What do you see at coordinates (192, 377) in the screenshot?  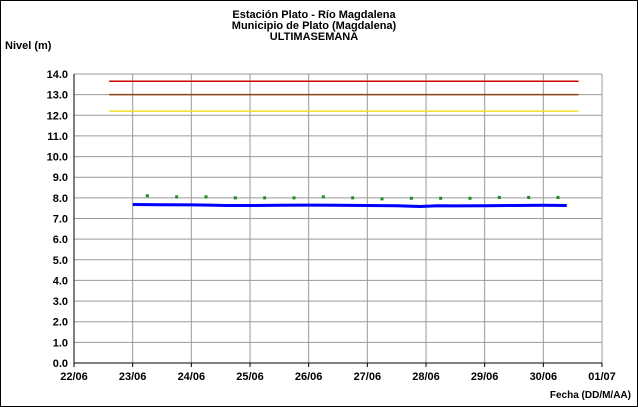 I see `x-tick-label: 24/06` at bounding box center [192, 377].